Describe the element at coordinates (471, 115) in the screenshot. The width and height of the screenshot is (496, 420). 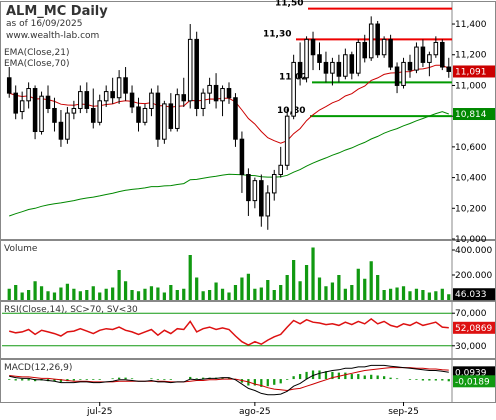
I see `price-tag-ema70: 10,814` at that location.